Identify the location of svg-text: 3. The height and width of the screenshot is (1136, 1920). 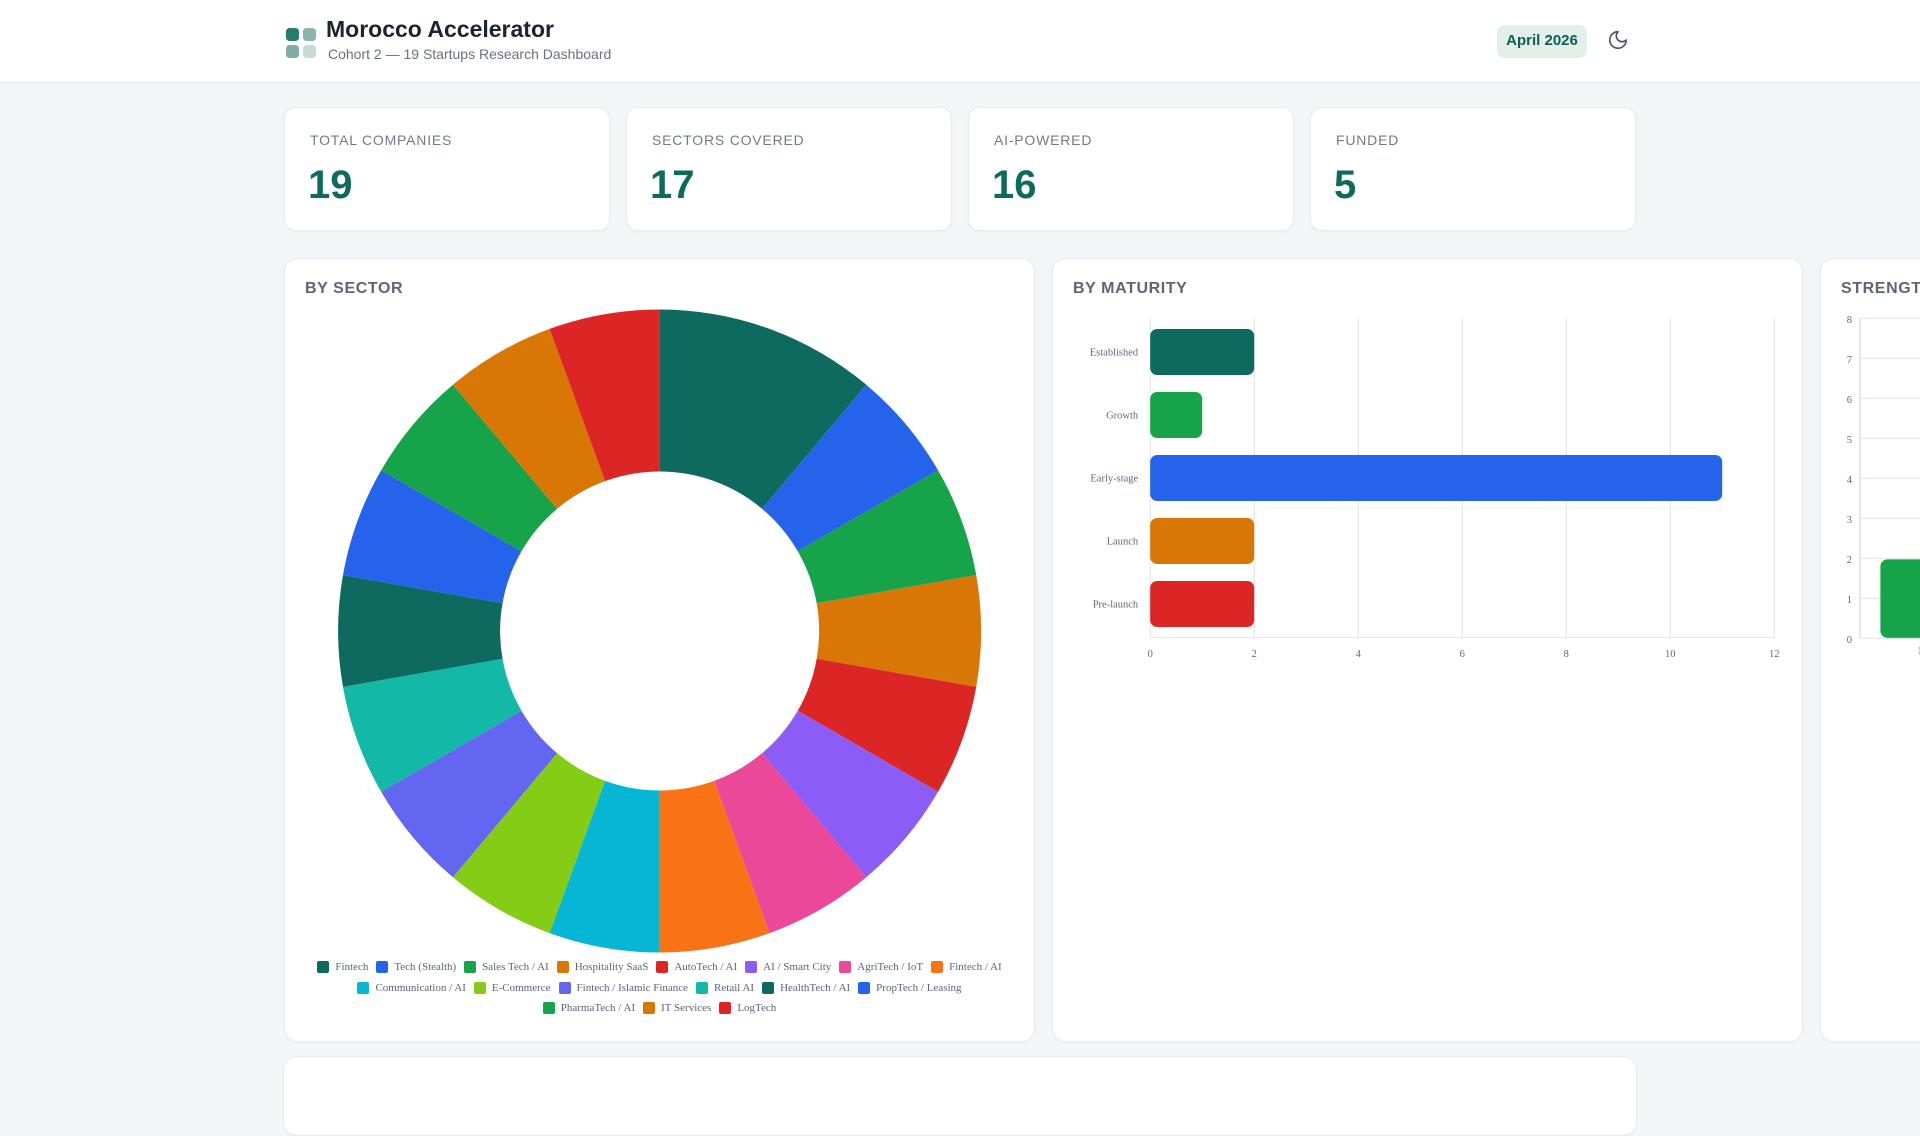
(1849, 520).